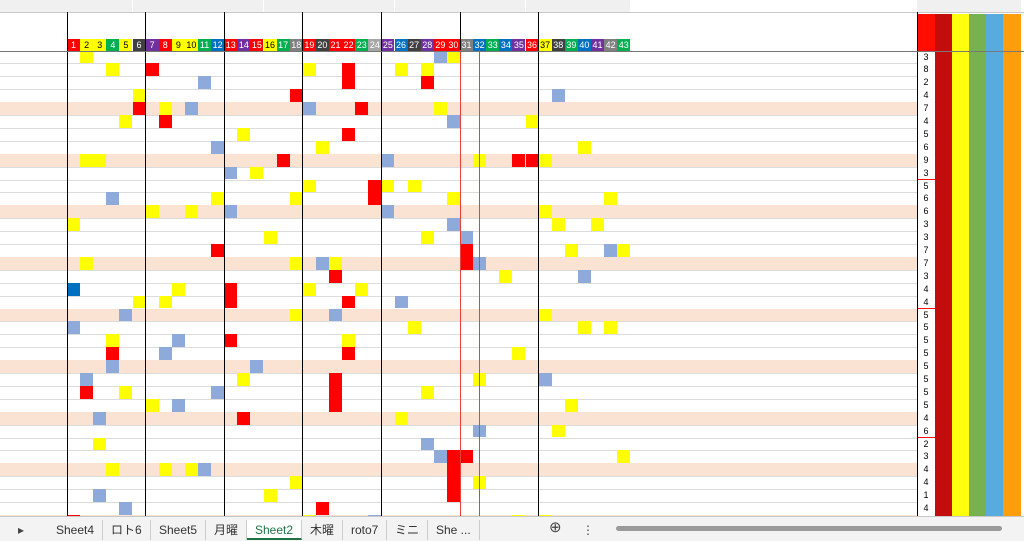 This screenshot has height=541, width=1024. Describe the element at coordinates (21, 530) in the screenshot. I see `tab-scroll-right-icon: ▸` at that location.